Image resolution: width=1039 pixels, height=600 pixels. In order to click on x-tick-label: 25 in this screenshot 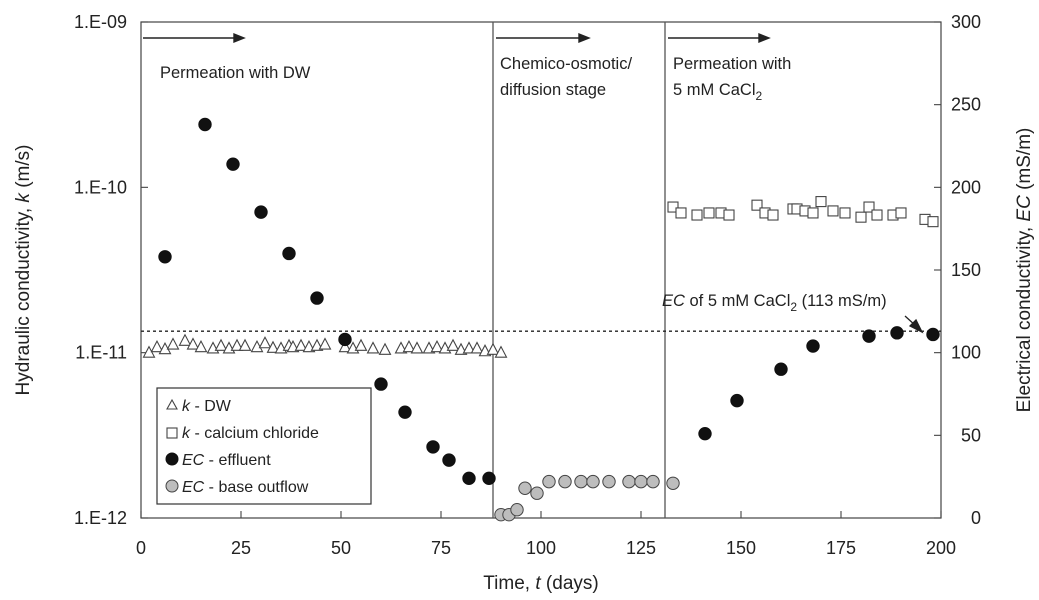, I will do `click(241, 548)`.